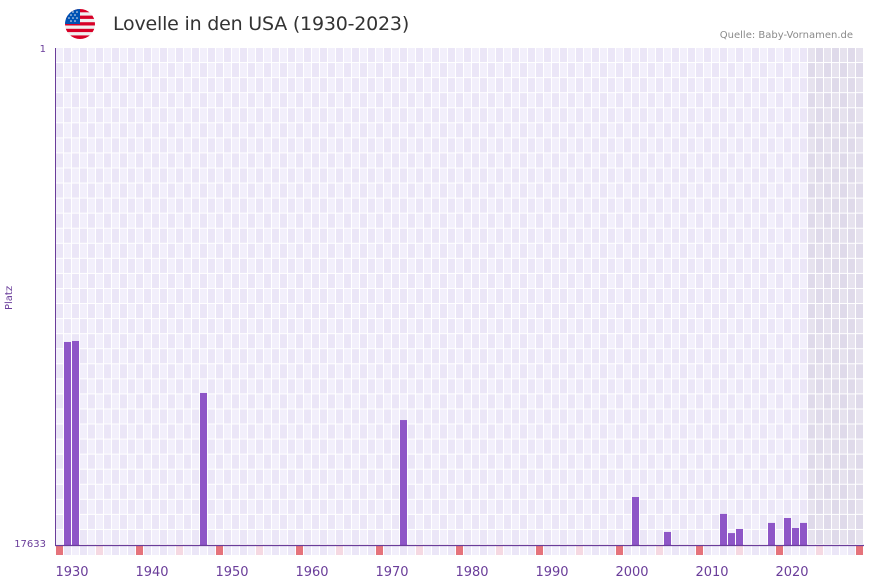 The image size is (873, 587). I want to click on x-axis-labels: 1930 1940 1950 1960 1970 1980 1990 2000 2010 2020, so click(431, 572).